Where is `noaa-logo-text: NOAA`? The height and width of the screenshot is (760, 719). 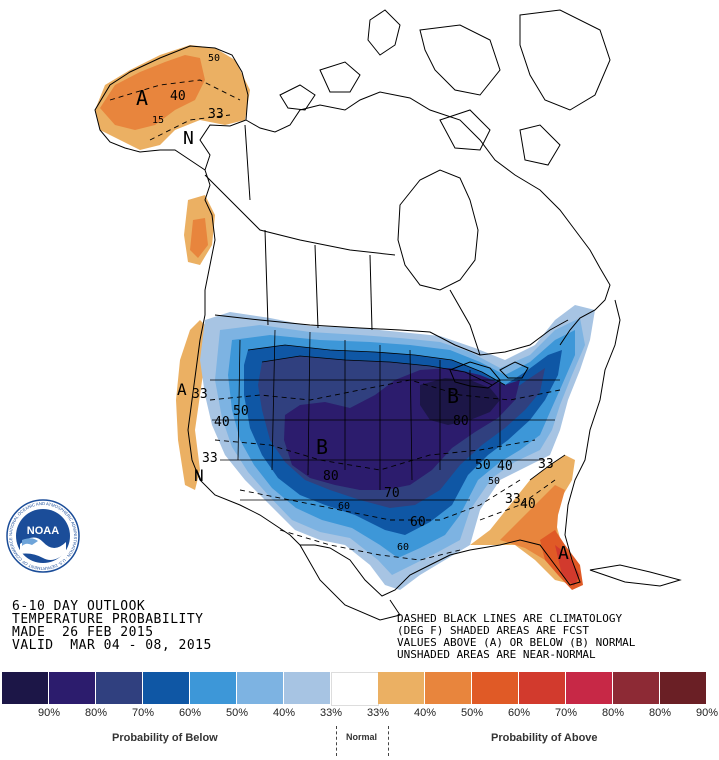 noaa-logo-text: NOAA is located at coordinates (43, 531).